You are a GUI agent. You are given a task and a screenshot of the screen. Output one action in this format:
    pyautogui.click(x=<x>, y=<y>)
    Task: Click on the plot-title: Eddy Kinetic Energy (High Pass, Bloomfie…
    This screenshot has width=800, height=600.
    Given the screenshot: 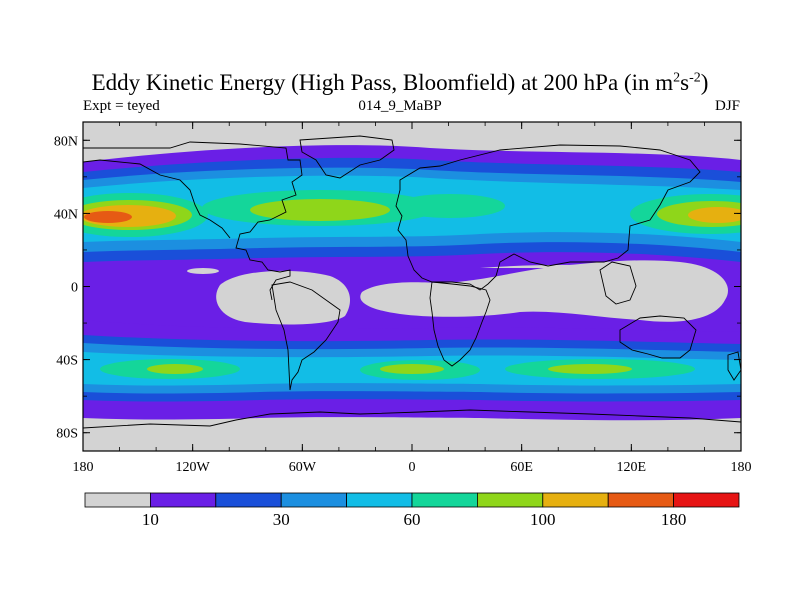 What is the action you would take?
    pyautogui.click(x=400, y=82)
    